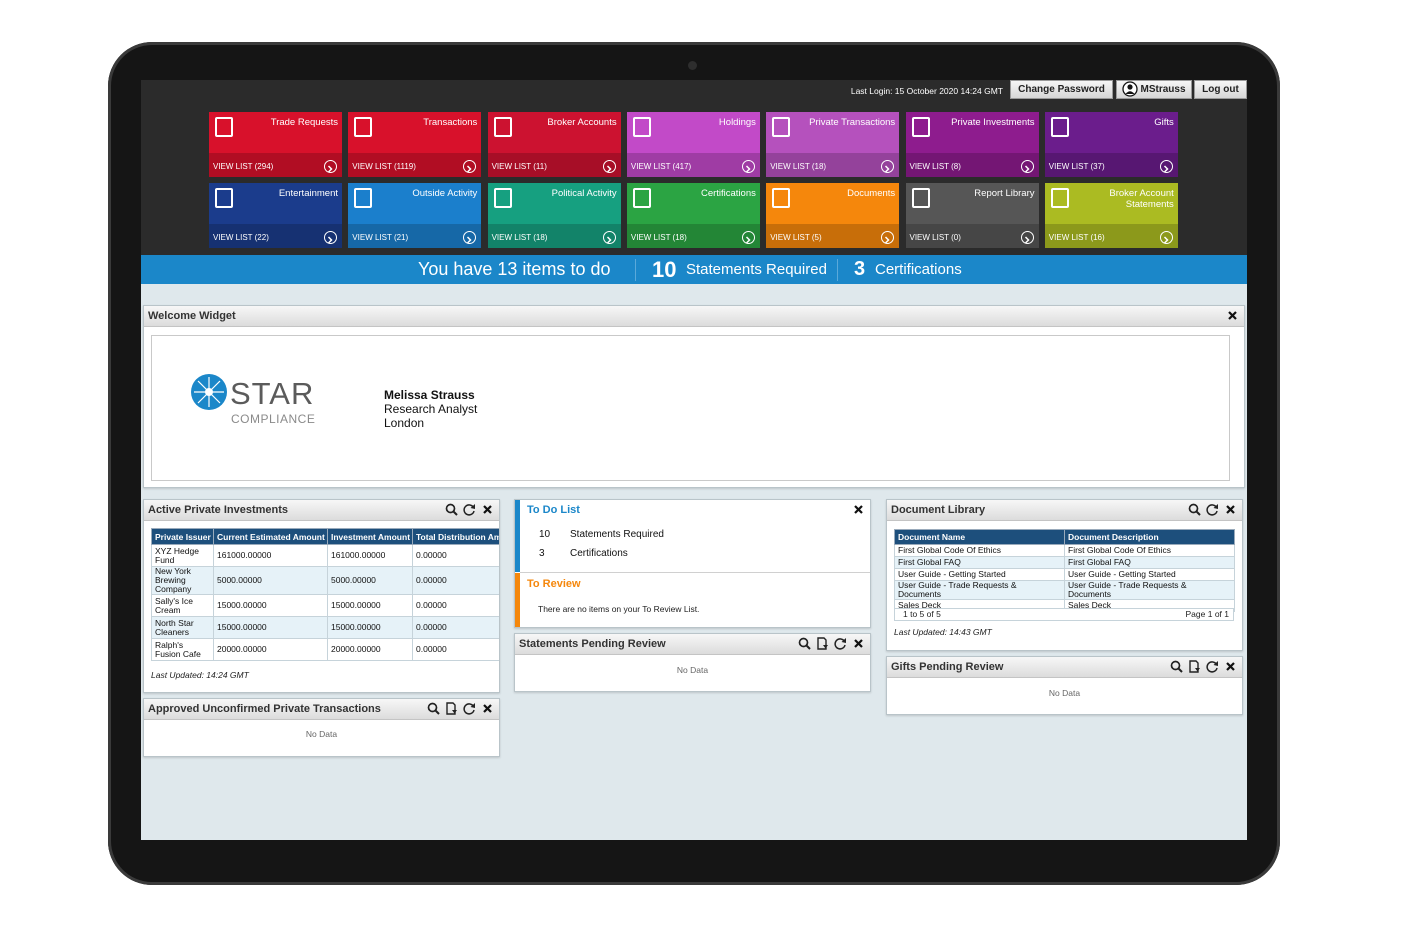 The image size is (1425, 935). I want to click on divider, so click(837, 270).